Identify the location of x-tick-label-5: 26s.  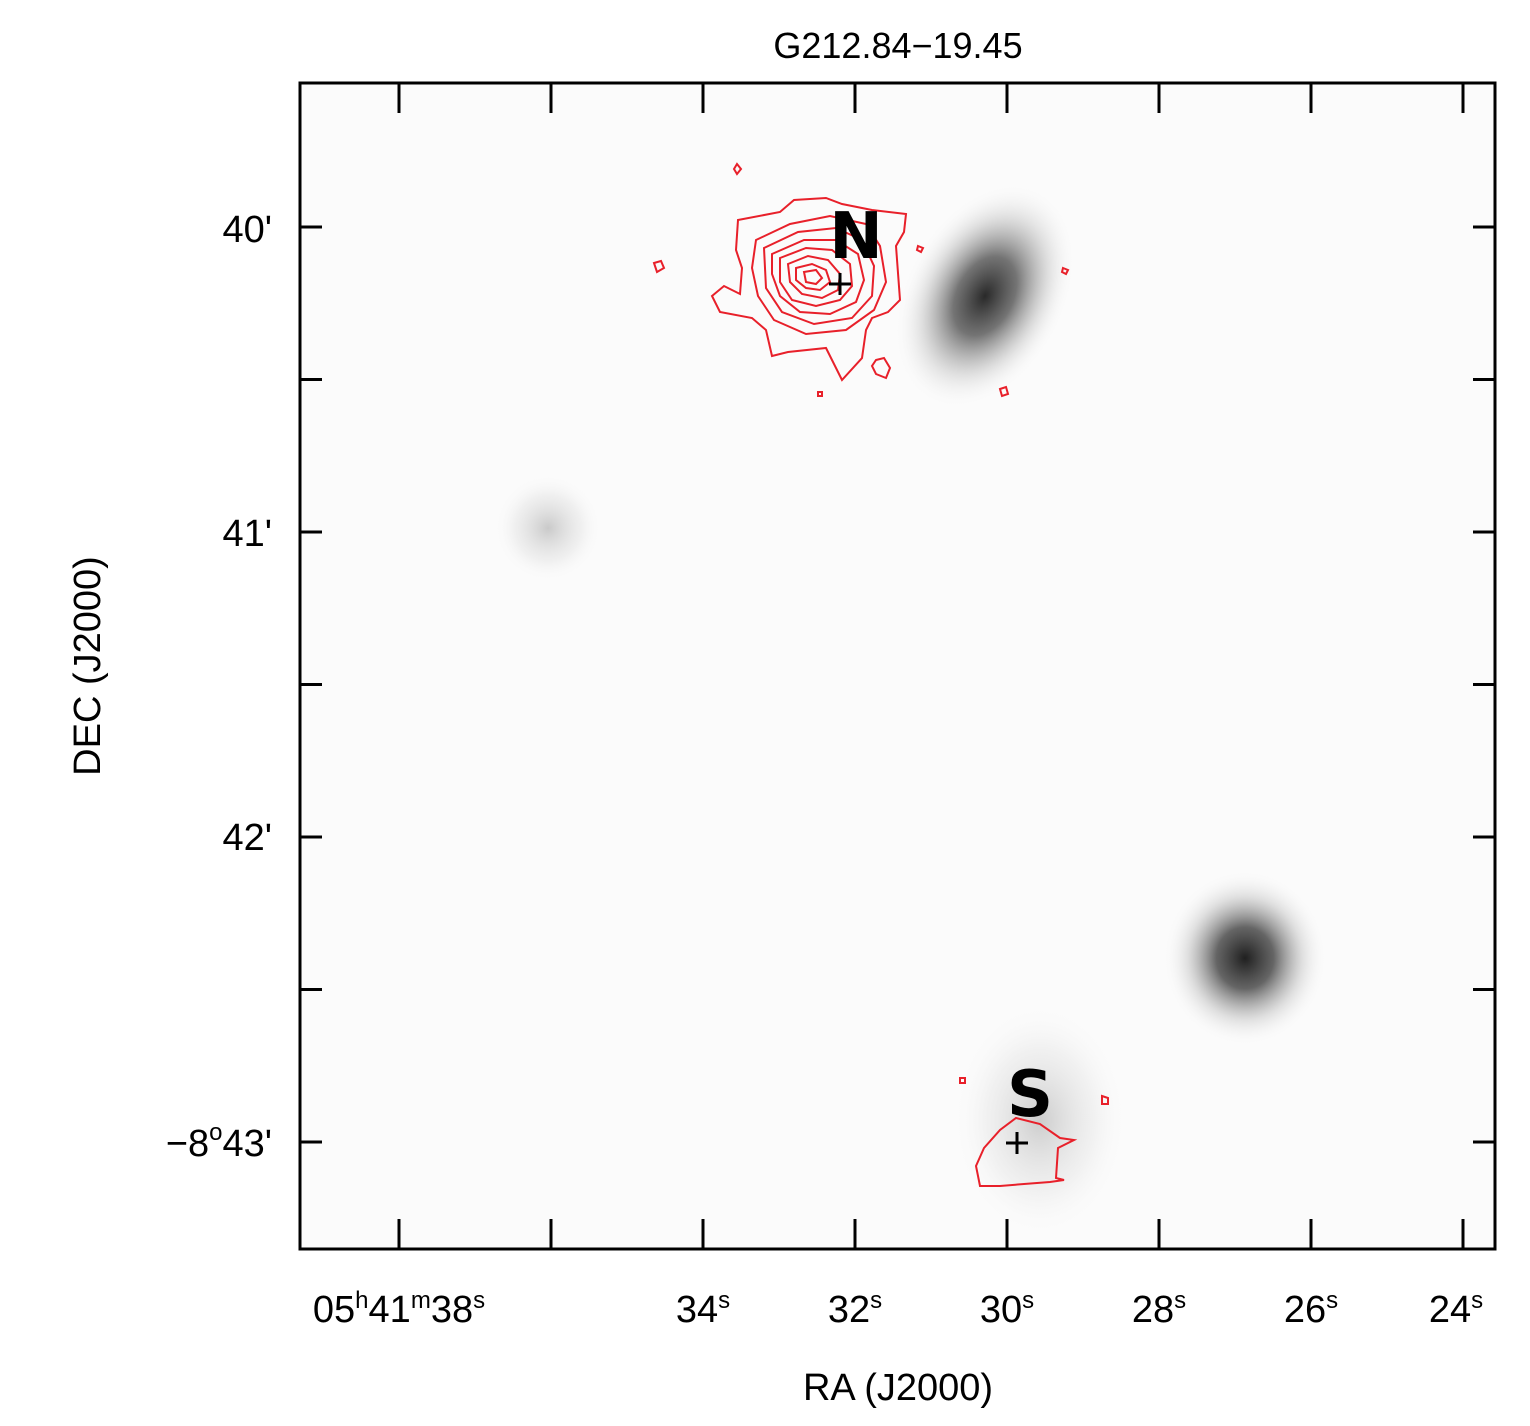
(1311, 1309).